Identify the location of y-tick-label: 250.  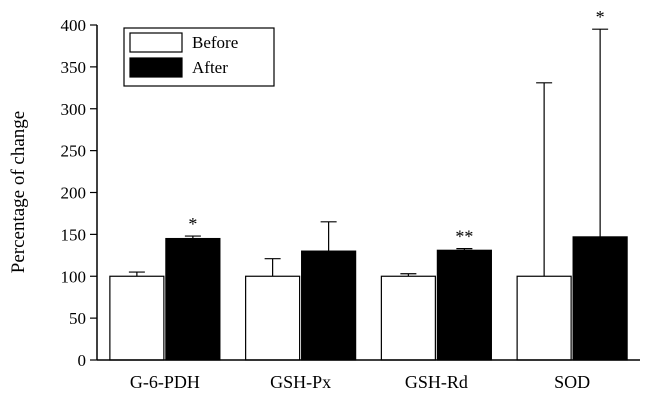
(74, 151).